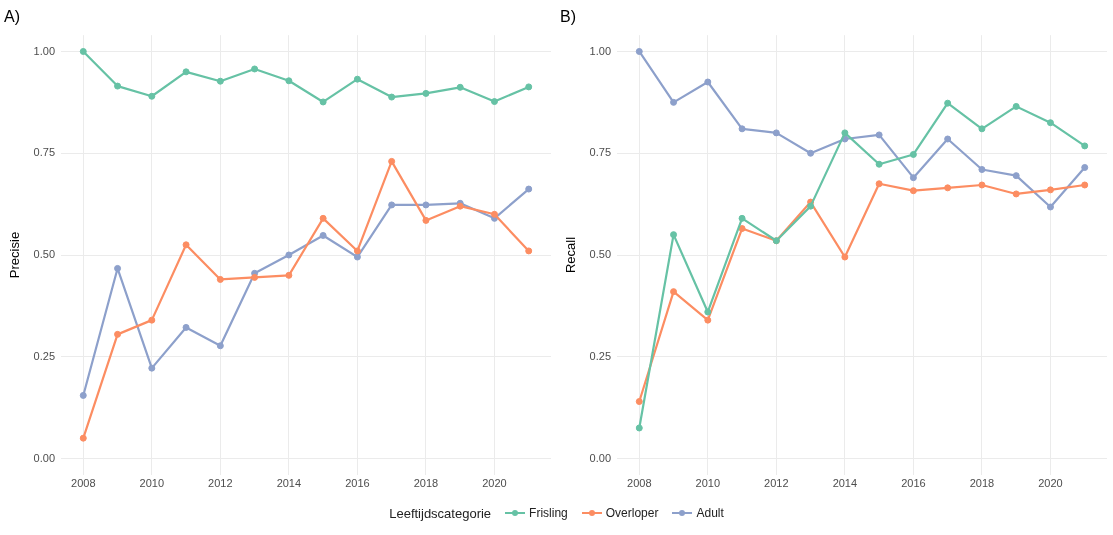 The height and width of the screenshot is (535, 1113). I want to click on legend-label: Overloper, so click(632, 513).